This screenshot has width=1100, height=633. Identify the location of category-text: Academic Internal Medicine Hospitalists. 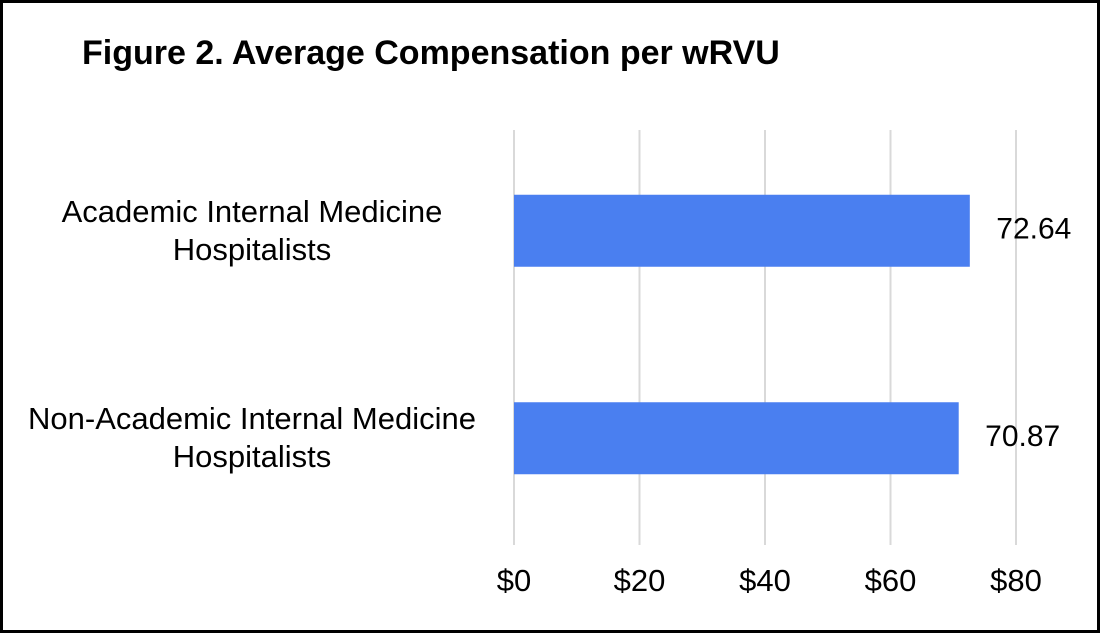
(252, 230).